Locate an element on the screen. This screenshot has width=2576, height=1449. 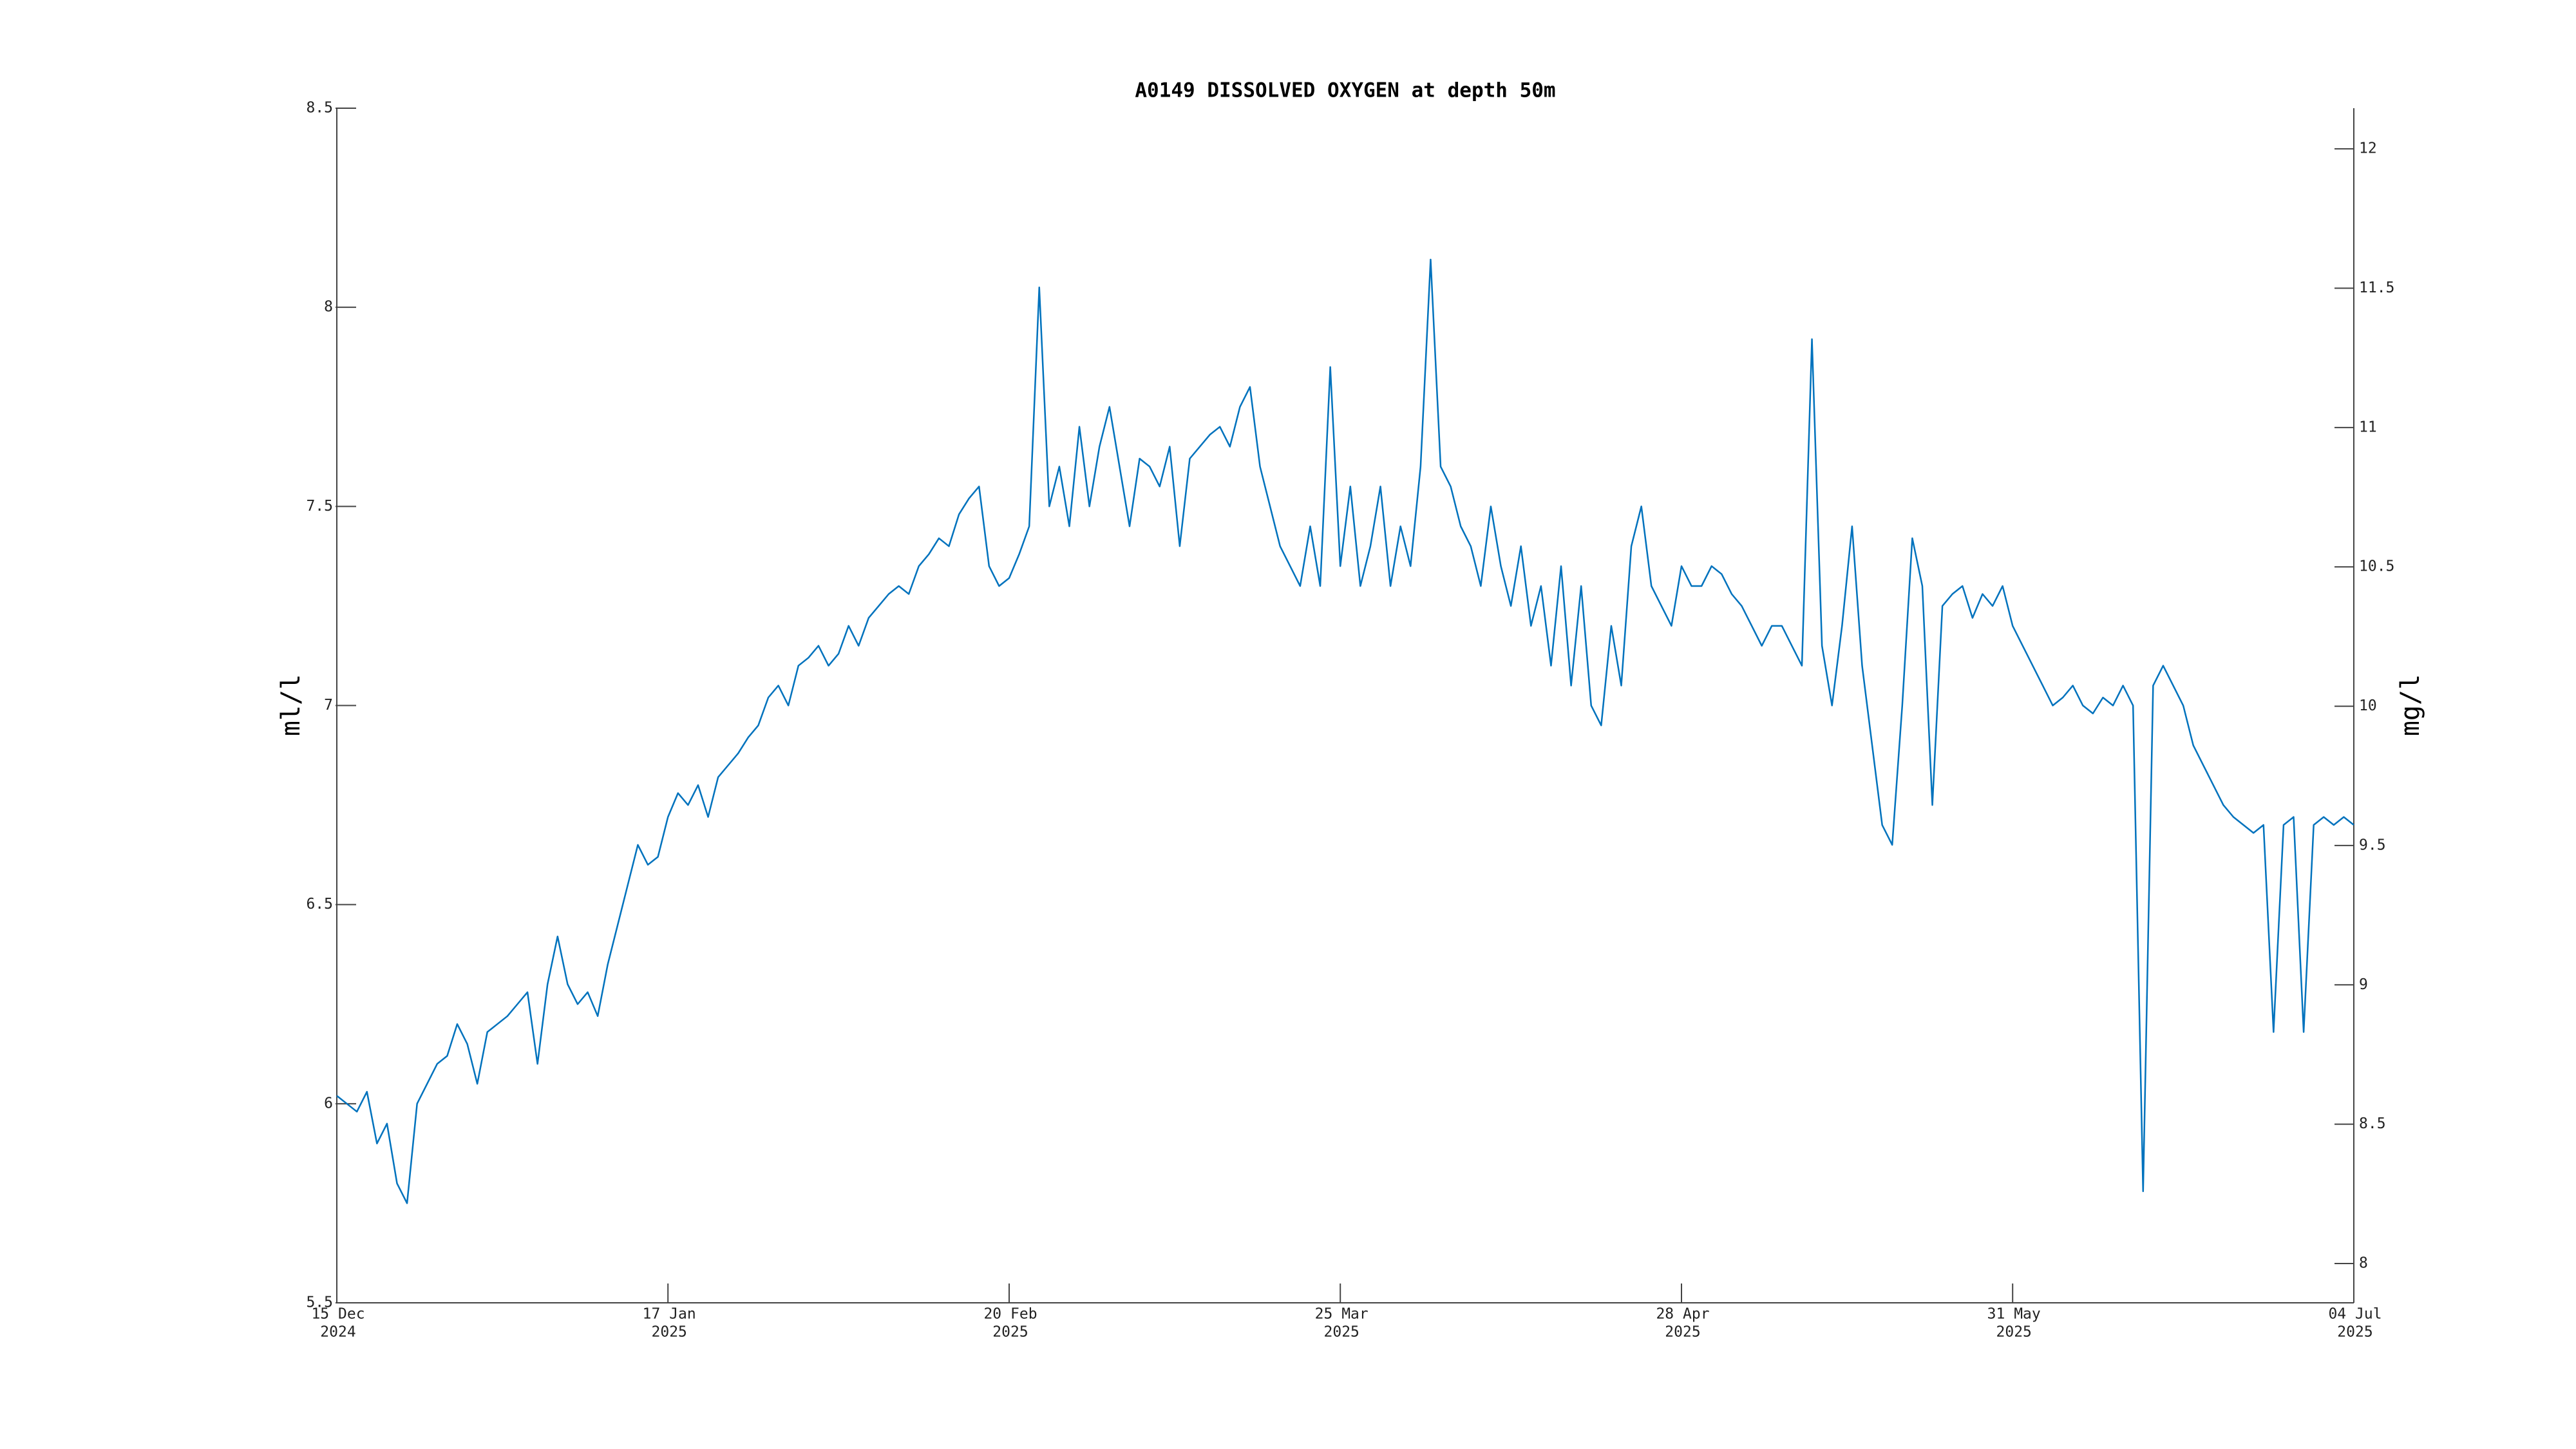
y2-tick-label: 11.5 is located at coordinates (2376, 287).